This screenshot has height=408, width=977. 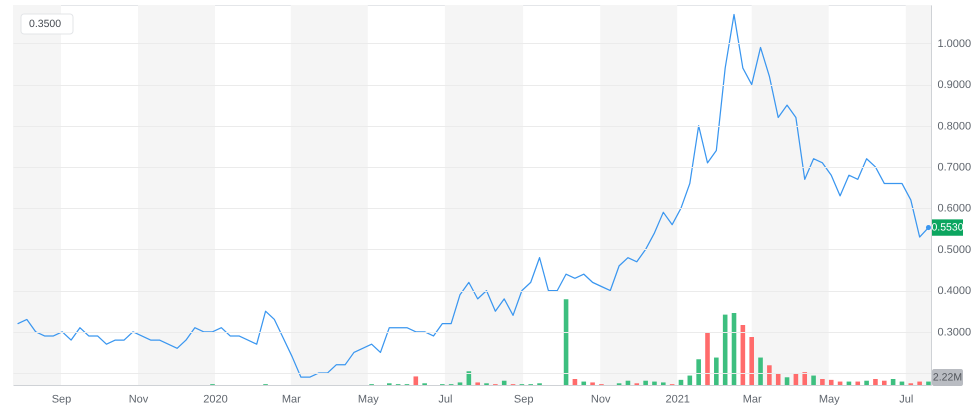 What do you see at coordinates (955, 85) in the screenshot?
I see `y-tick-label: 0.9000` at bounding box center [955, 85].